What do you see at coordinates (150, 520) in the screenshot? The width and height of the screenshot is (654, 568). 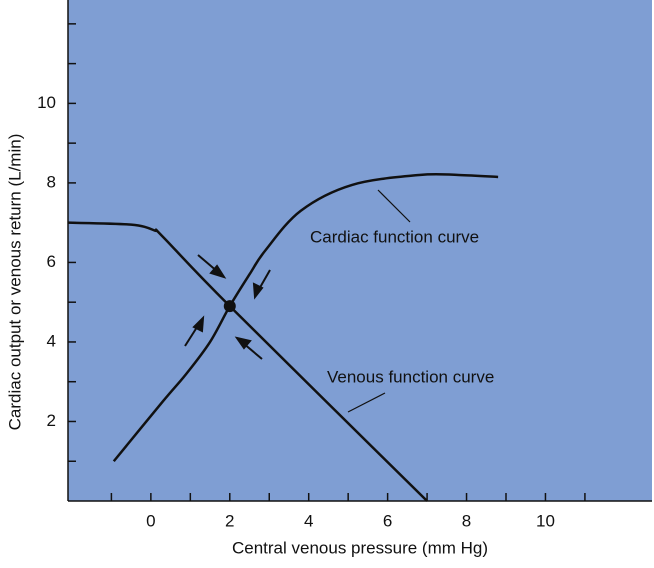 I see `x-tick-label: 0` at bounding box center [150, 520].